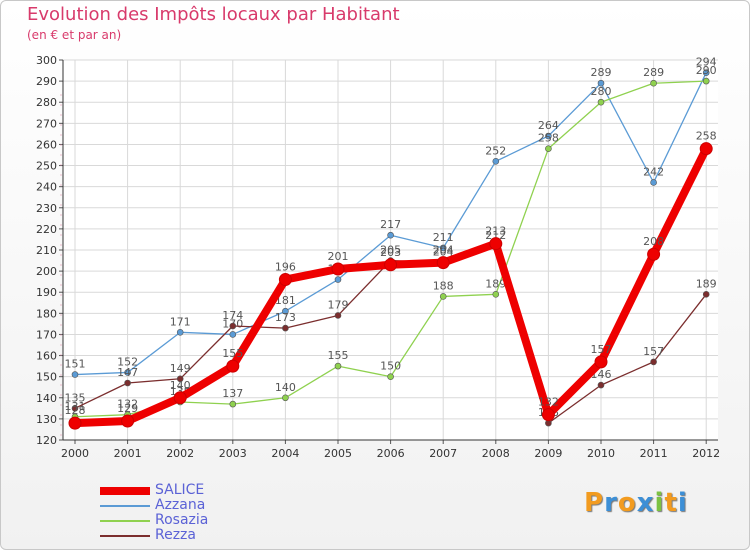 The height and width of the screenshot is (550, 750). I want to click on data-label-salice: 208, so click(653, 241).